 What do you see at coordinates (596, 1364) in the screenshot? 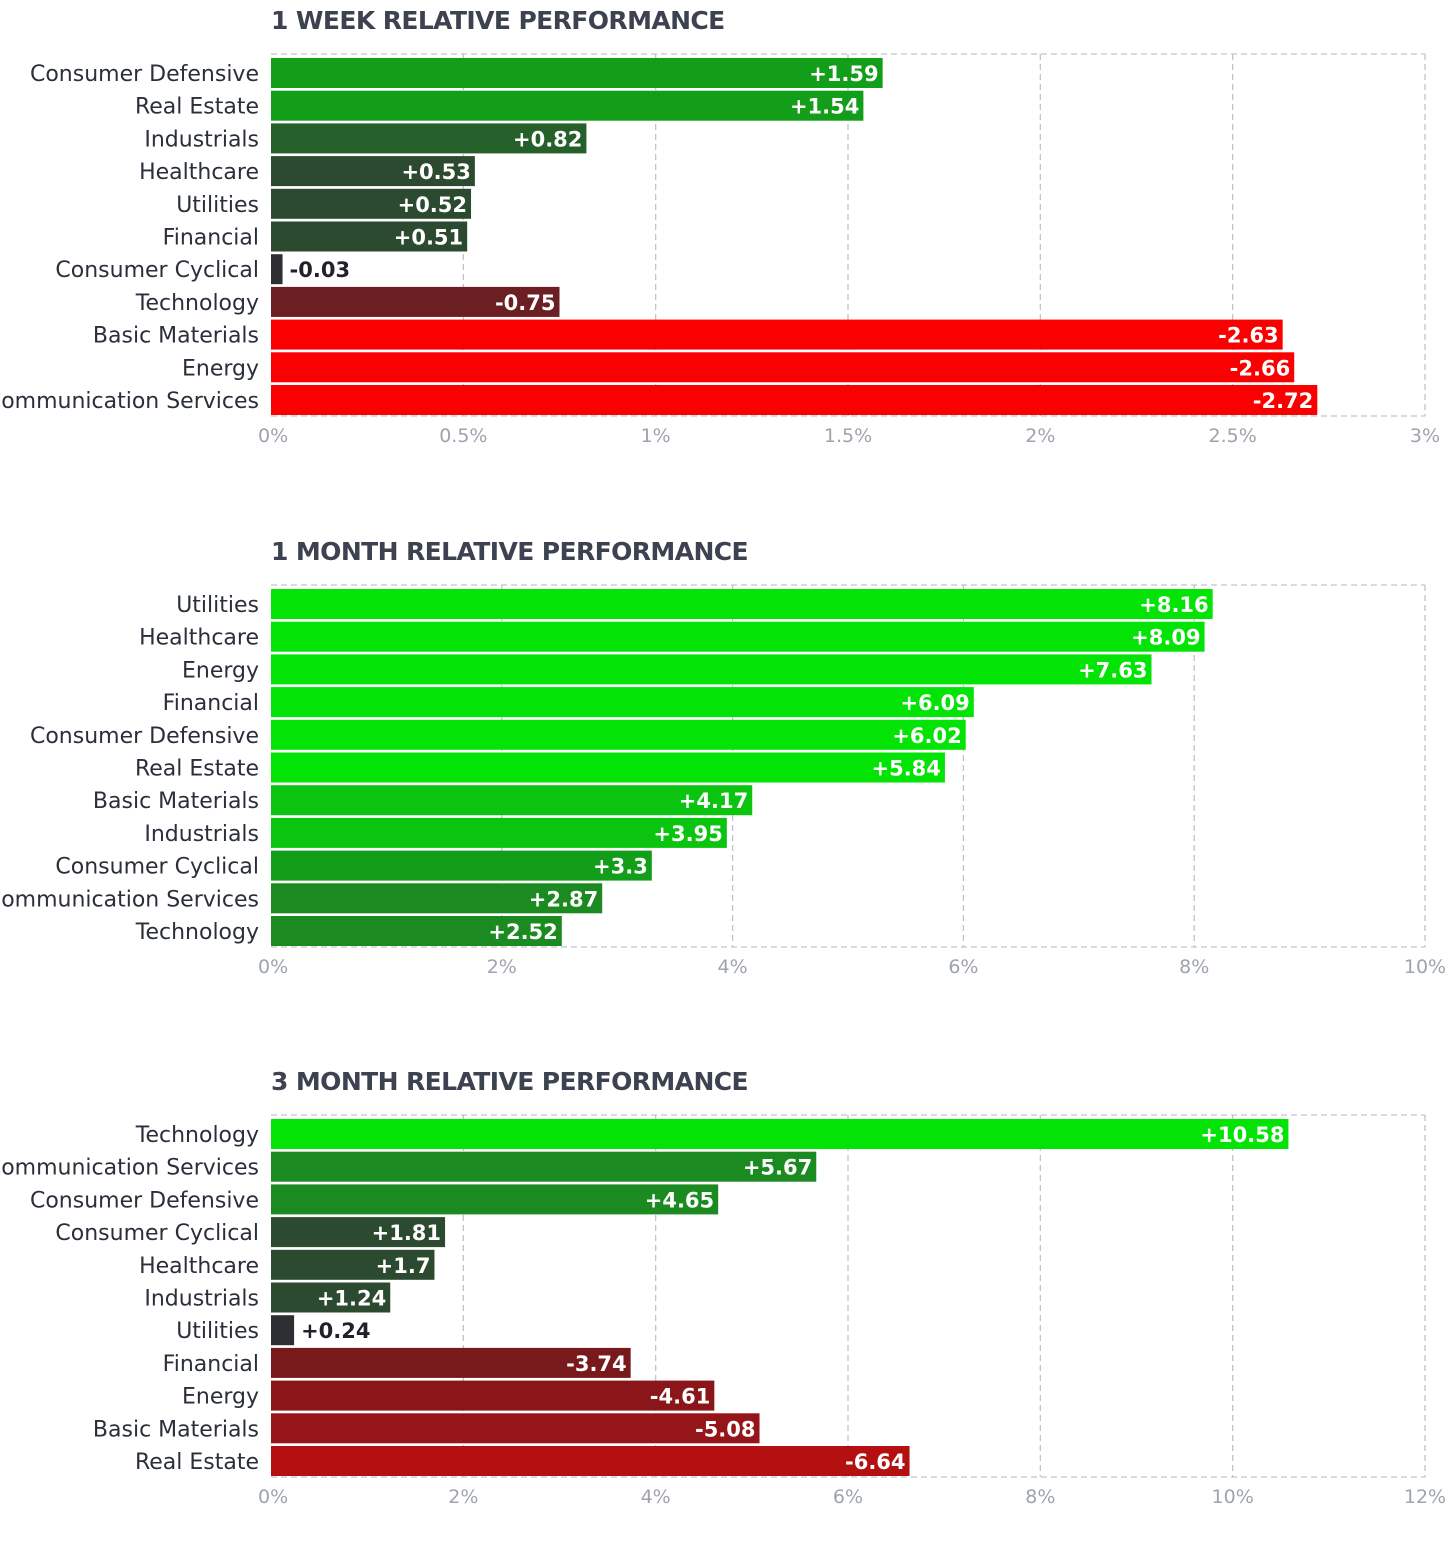
I see `value-label: -3.74` at bounding box center [596, 1364].